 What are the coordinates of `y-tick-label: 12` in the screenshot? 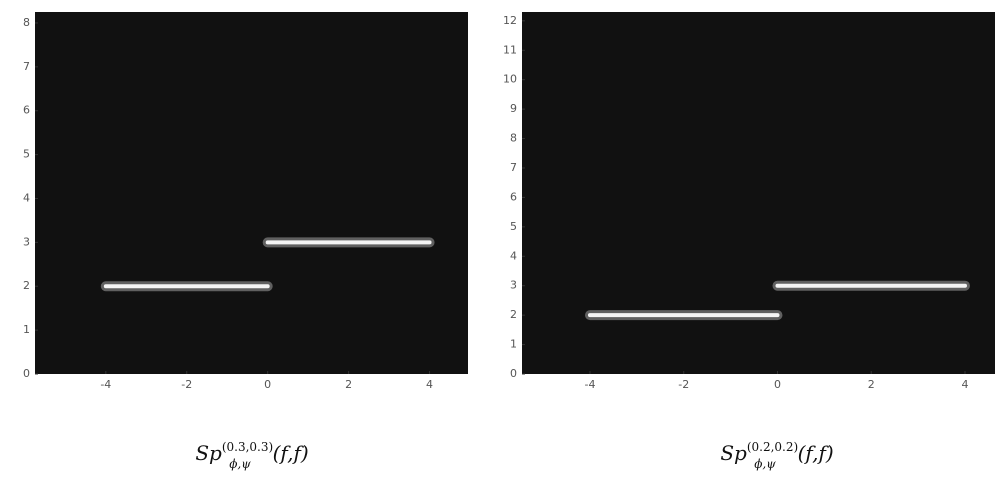 It's located at (510, 20).